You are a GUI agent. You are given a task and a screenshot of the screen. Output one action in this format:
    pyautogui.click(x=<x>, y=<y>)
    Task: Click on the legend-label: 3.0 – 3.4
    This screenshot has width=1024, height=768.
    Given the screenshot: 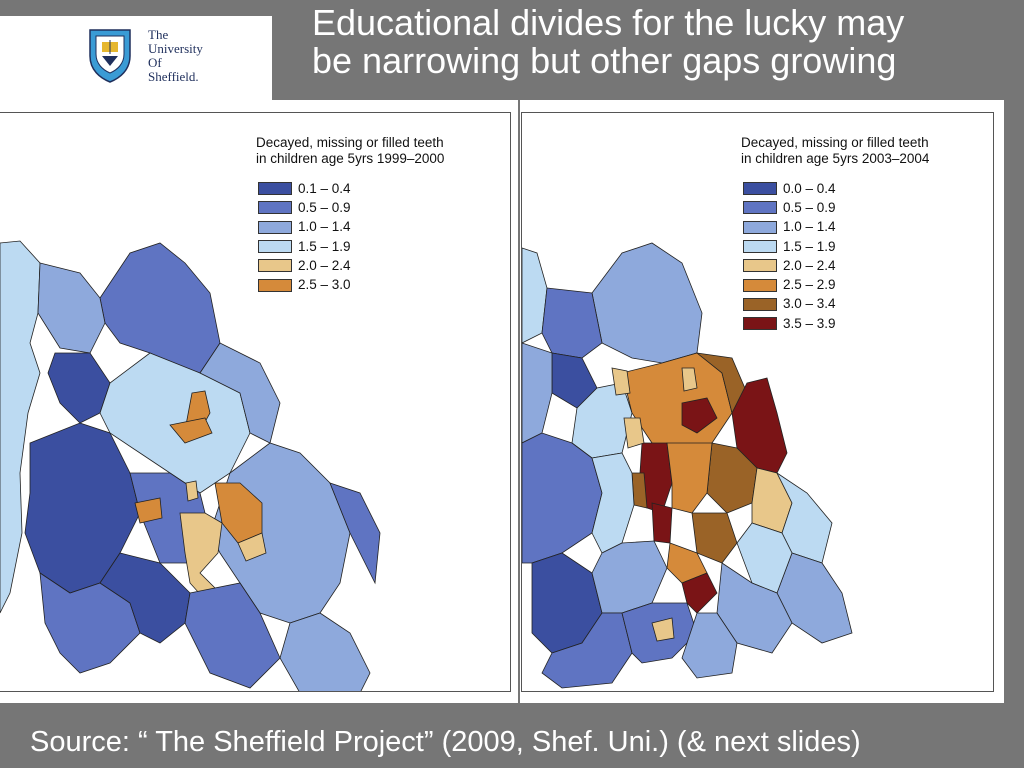 What is the action you would take?
    pyautogui.click(x=809, y=304)
    